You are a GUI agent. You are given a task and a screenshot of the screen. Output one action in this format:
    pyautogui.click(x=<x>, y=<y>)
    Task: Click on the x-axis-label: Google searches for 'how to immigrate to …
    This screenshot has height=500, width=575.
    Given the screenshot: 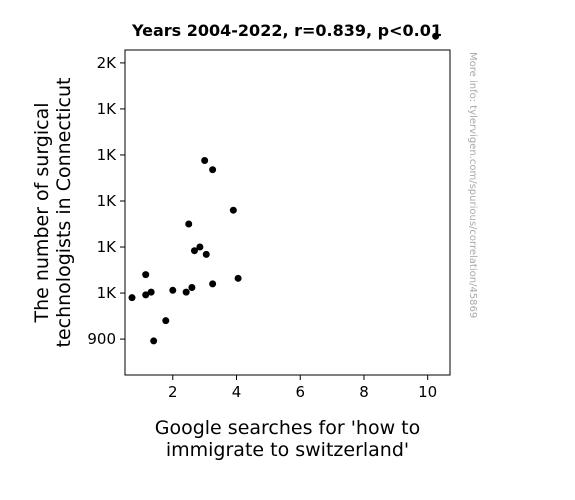 What is the action you would take?
    pyautogui.click(x=288, y=439)
    